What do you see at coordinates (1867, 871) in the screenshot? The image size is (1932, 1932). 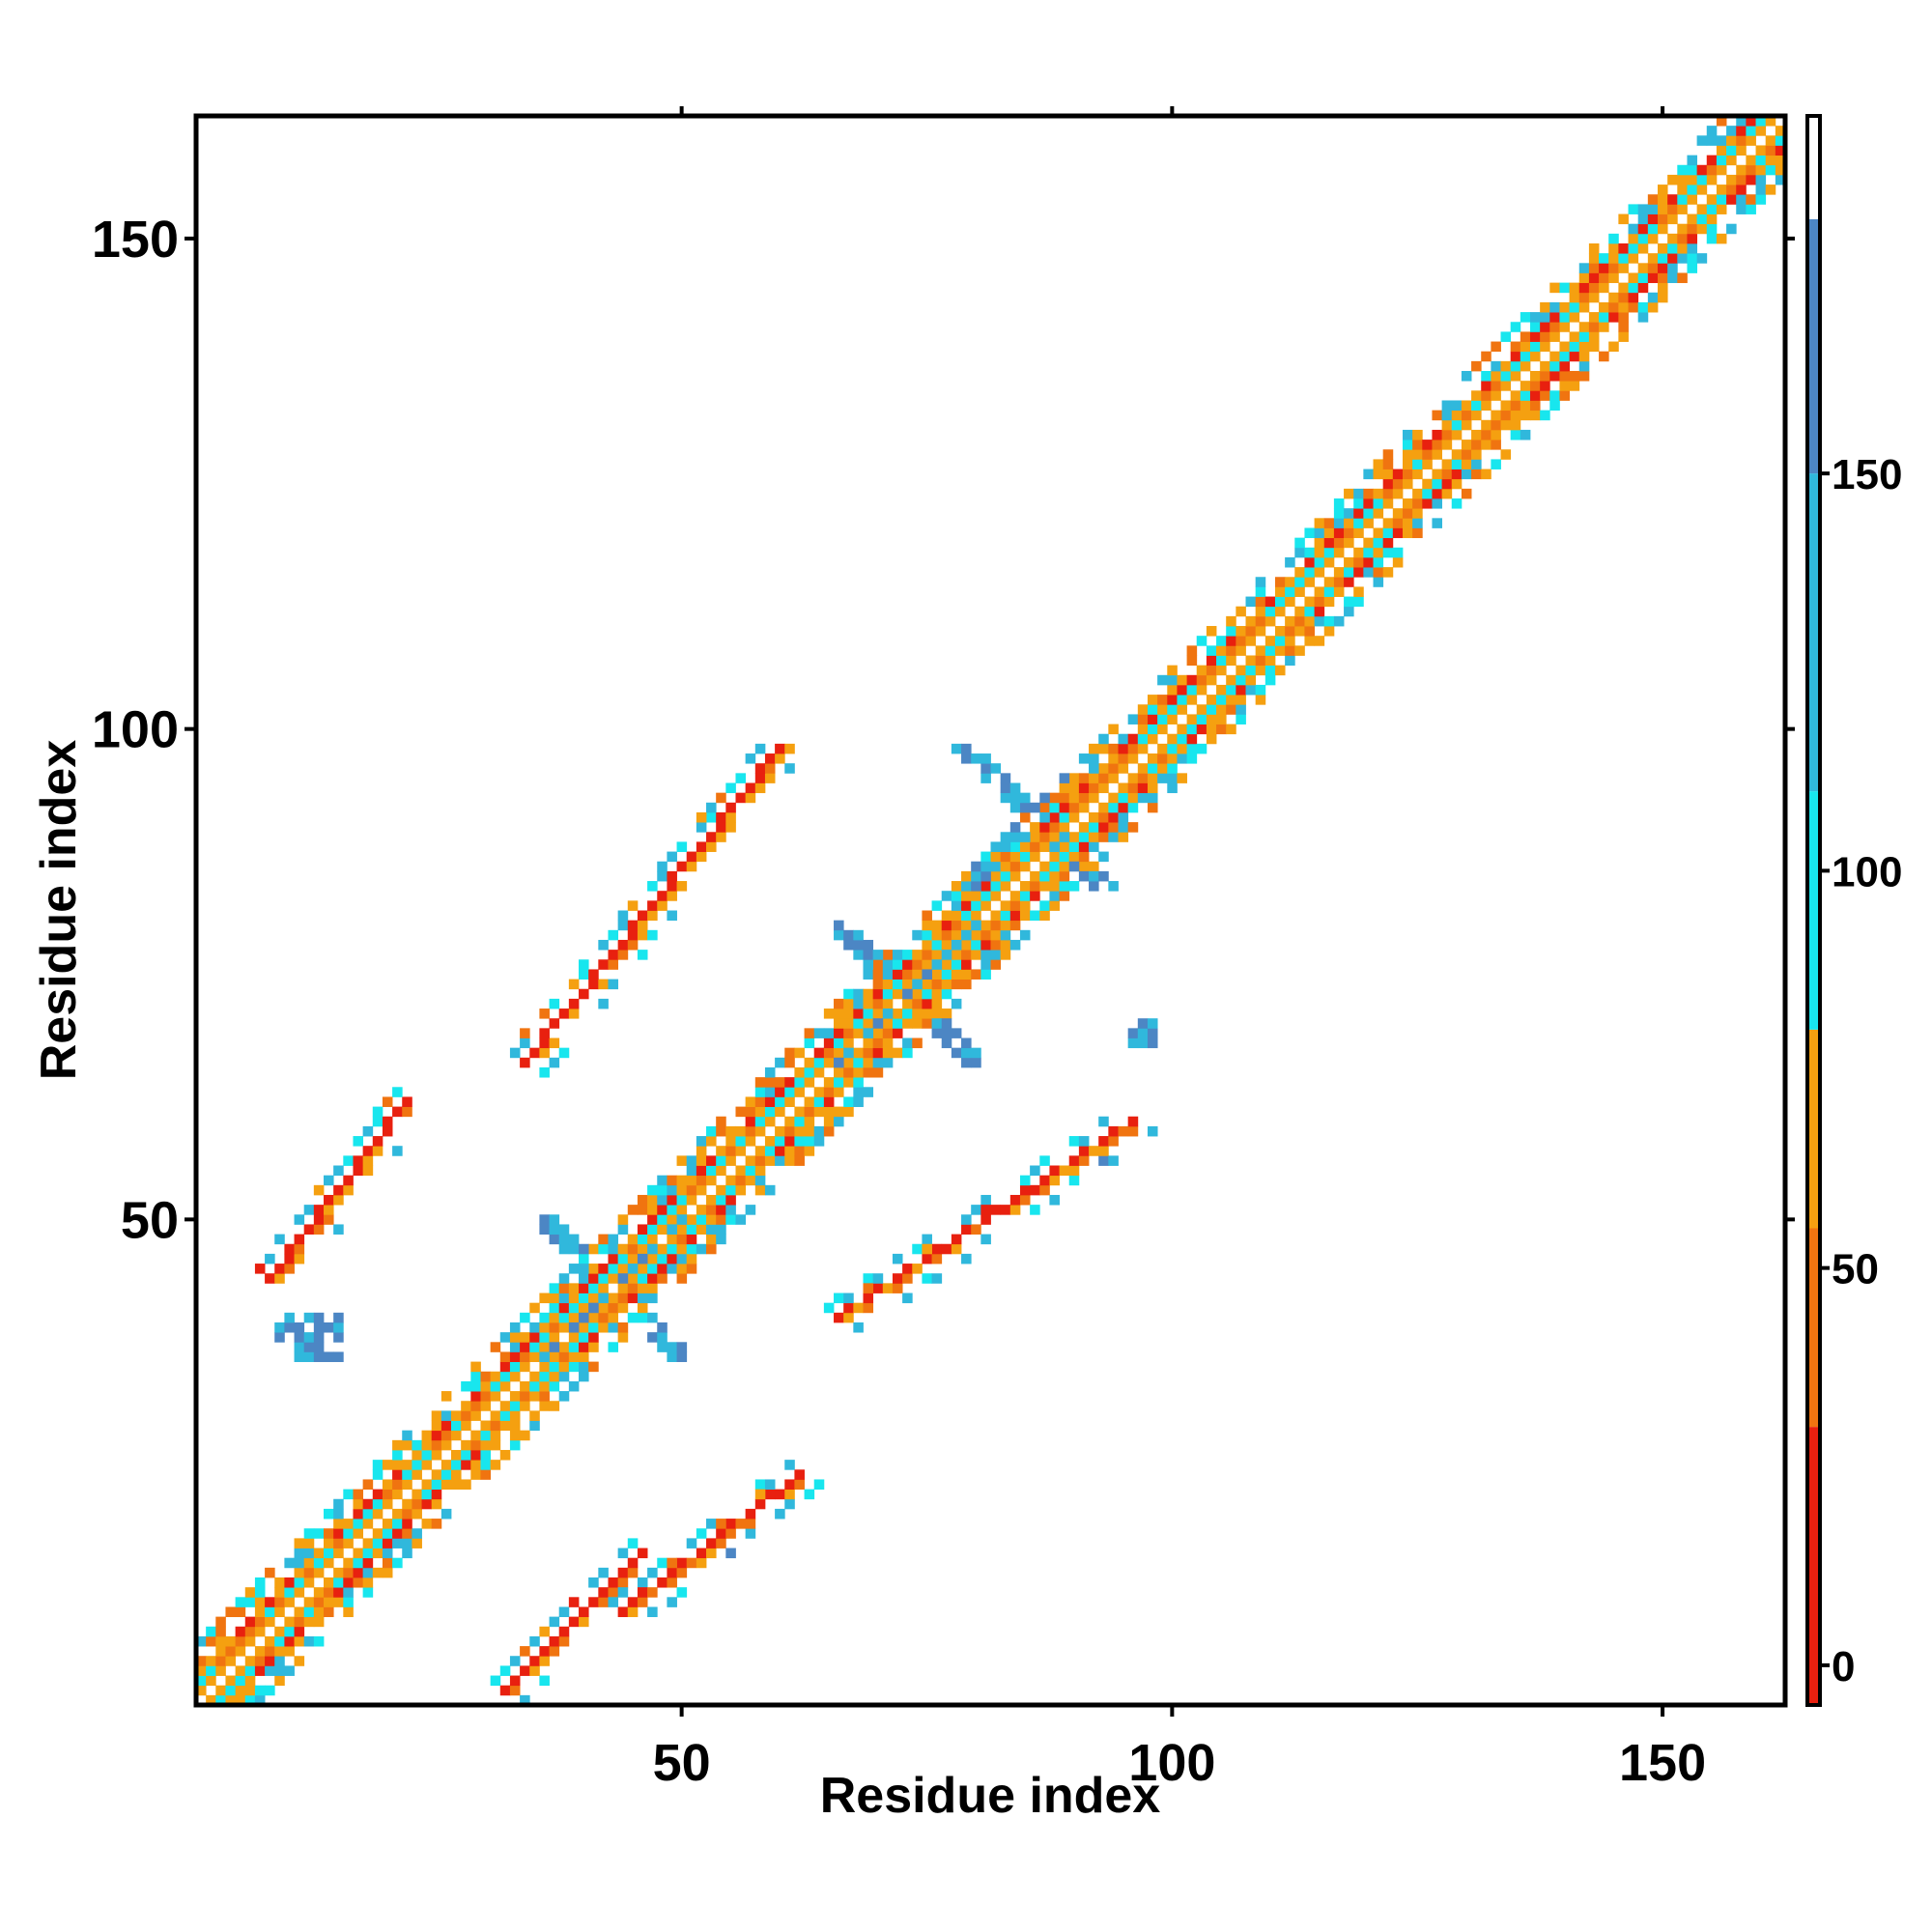 I see `colorbar-tick-label: 100` at bounding box center [1867, 871].